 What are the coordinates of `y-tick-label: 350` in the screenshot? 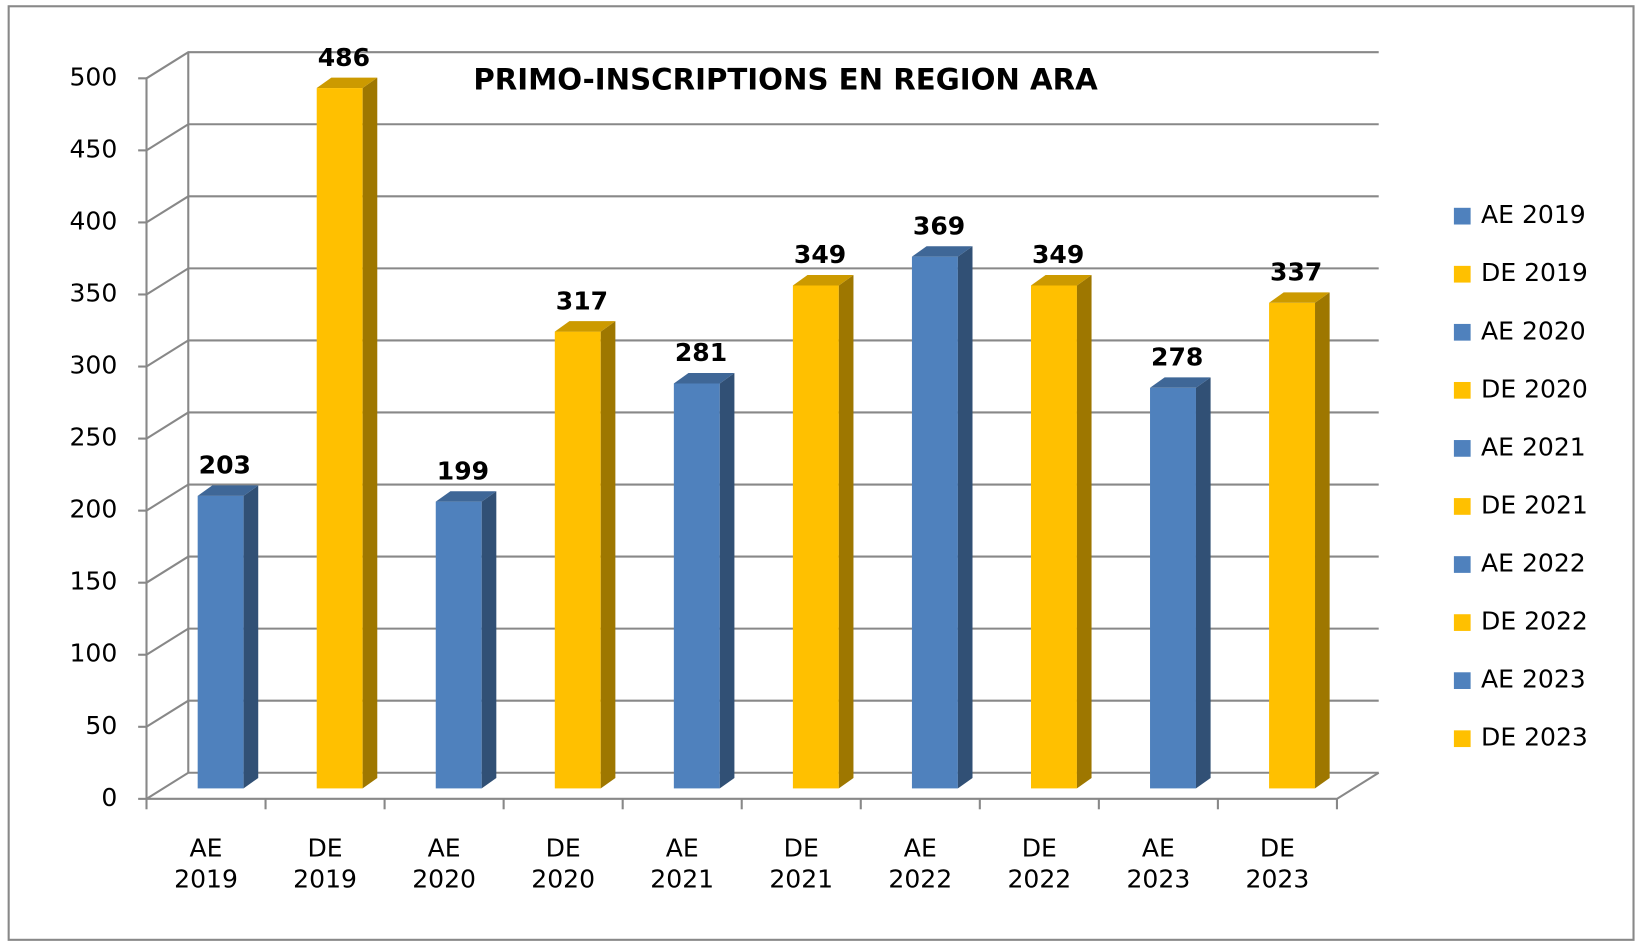 It's located at (93, 292).